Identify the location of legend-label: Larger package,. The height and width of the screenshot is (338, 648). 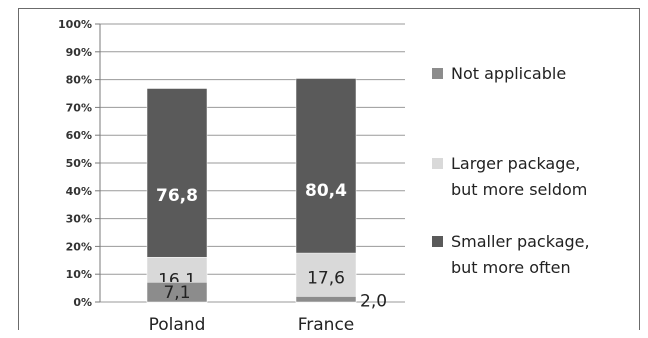
(515, 163).